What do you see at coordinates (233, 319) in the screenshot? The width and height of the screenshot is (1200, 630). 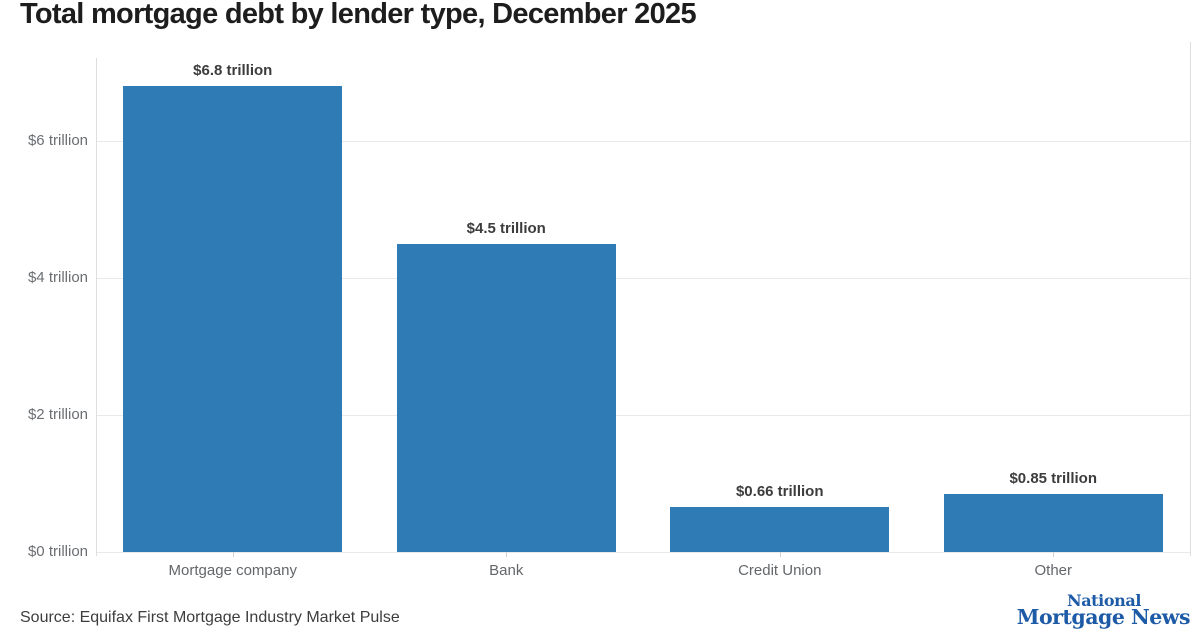 I see `bar-mortgage-company` at bounding box center [233, 319].